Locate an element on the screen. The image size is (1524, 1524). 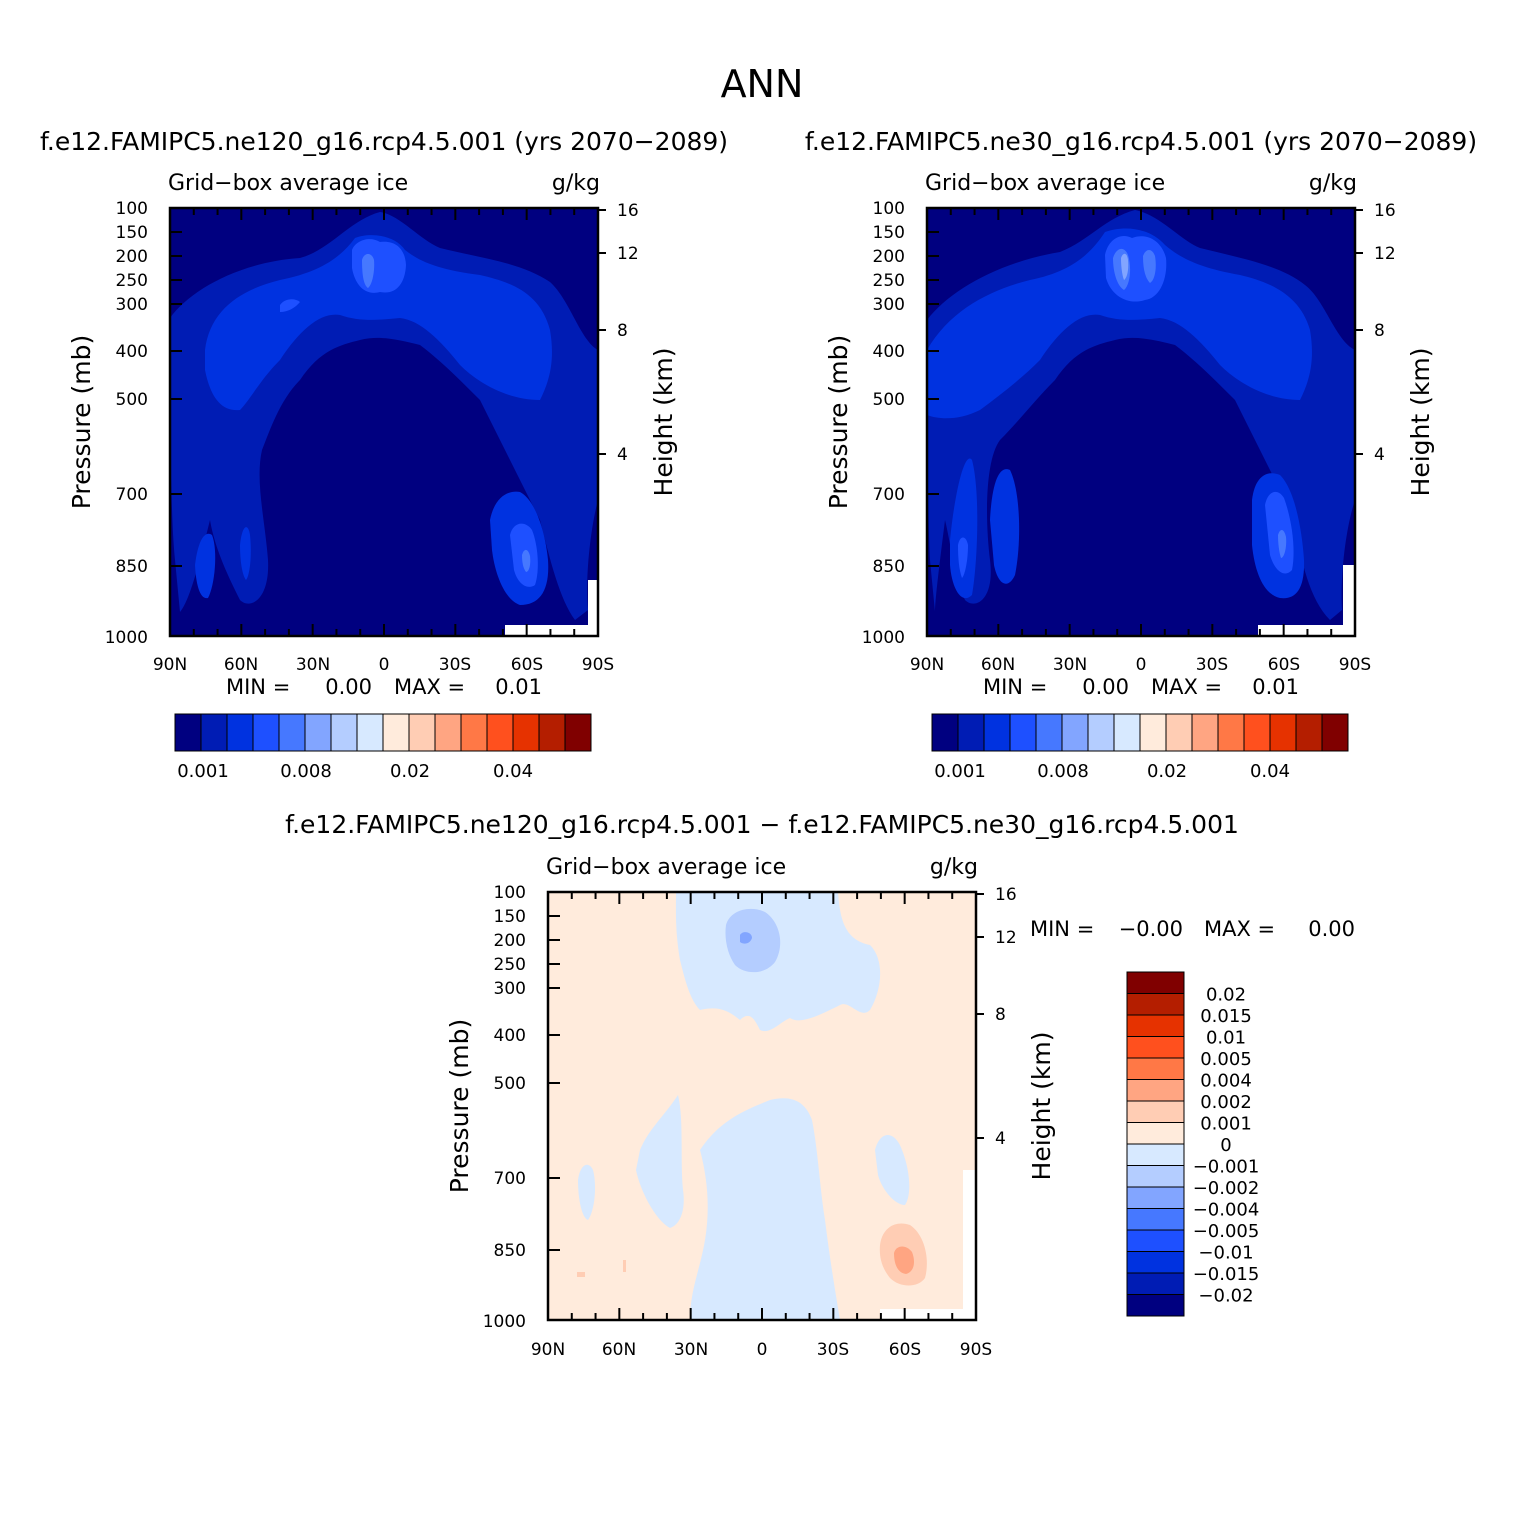
y-tick-label: 300 is located at coordinates (510, 989).